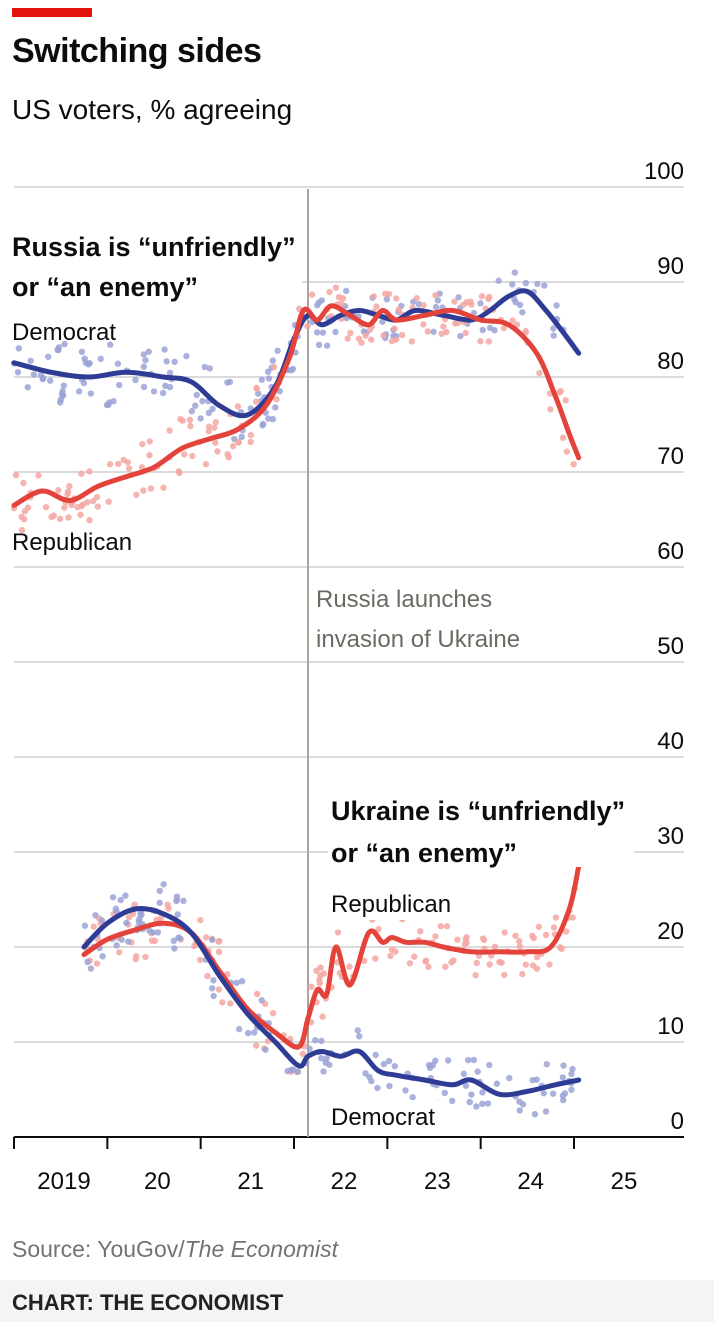 This screenshot has width=714, height=1322. What do you see at coordinates (98, 1249) in the screenshot?
I see `source-prefix: Source: YouGov/` at bounding box center [98, 1249].